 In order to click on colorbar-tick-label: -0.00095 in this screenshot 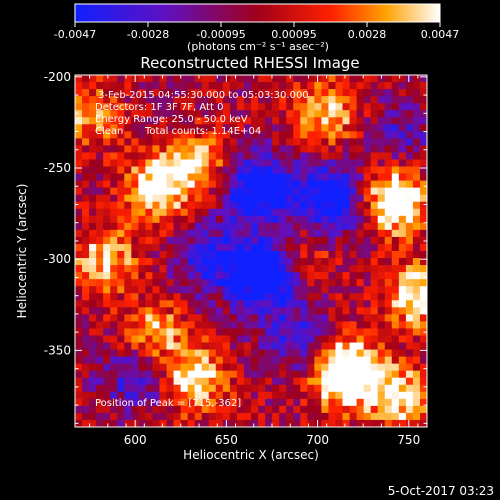, I will do `click(220, 34)`.